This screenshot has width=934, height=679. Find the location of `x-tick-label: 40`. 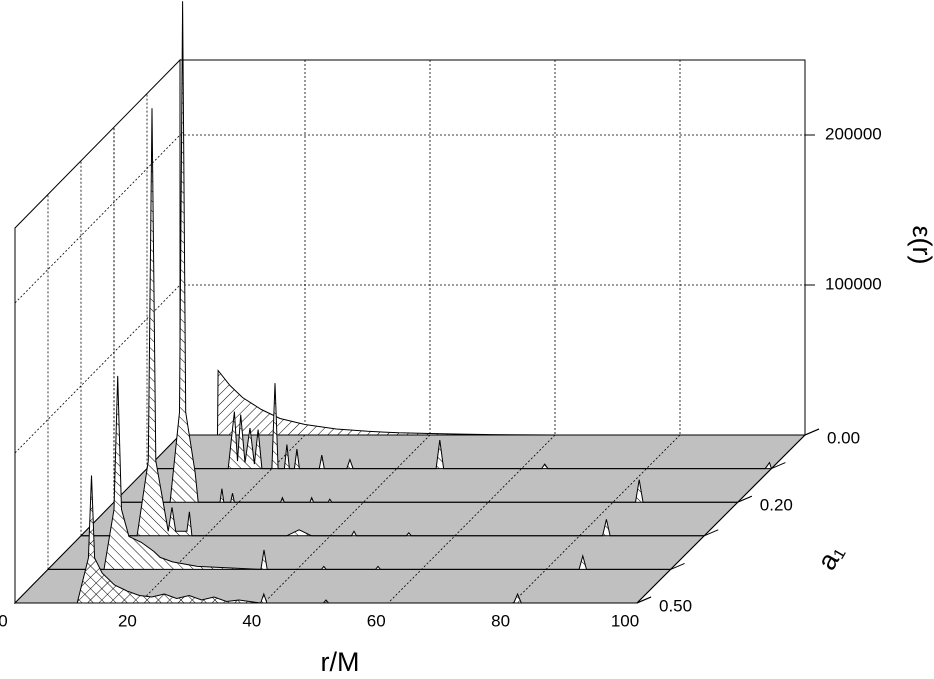

x-tick-label: 40 is located at coordinates (251, 620).